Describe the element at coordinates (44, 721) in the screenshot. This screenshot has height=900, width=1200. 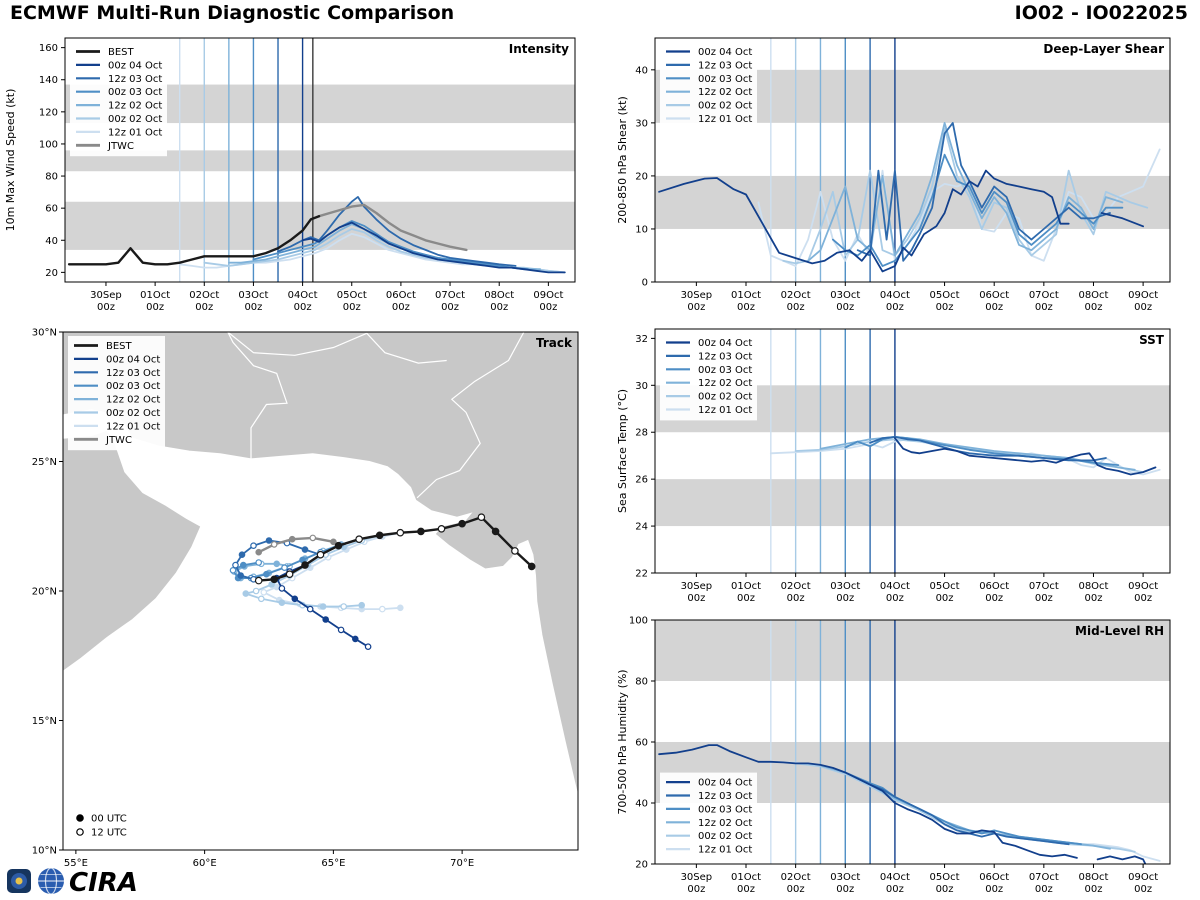
I see `lat-tick-label: 15°N` at that location.